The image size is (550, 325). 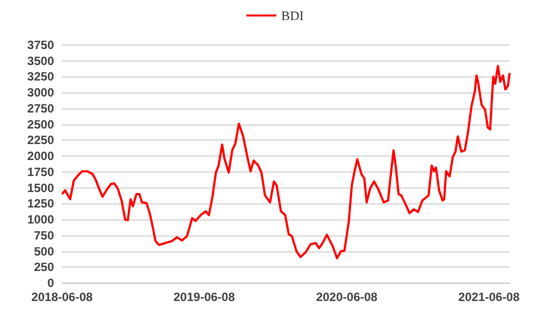 What do you see at coordinates (40, 45) in the screenshot?
I see `y-tick-label: 3750` at bounding box center [40, 45].